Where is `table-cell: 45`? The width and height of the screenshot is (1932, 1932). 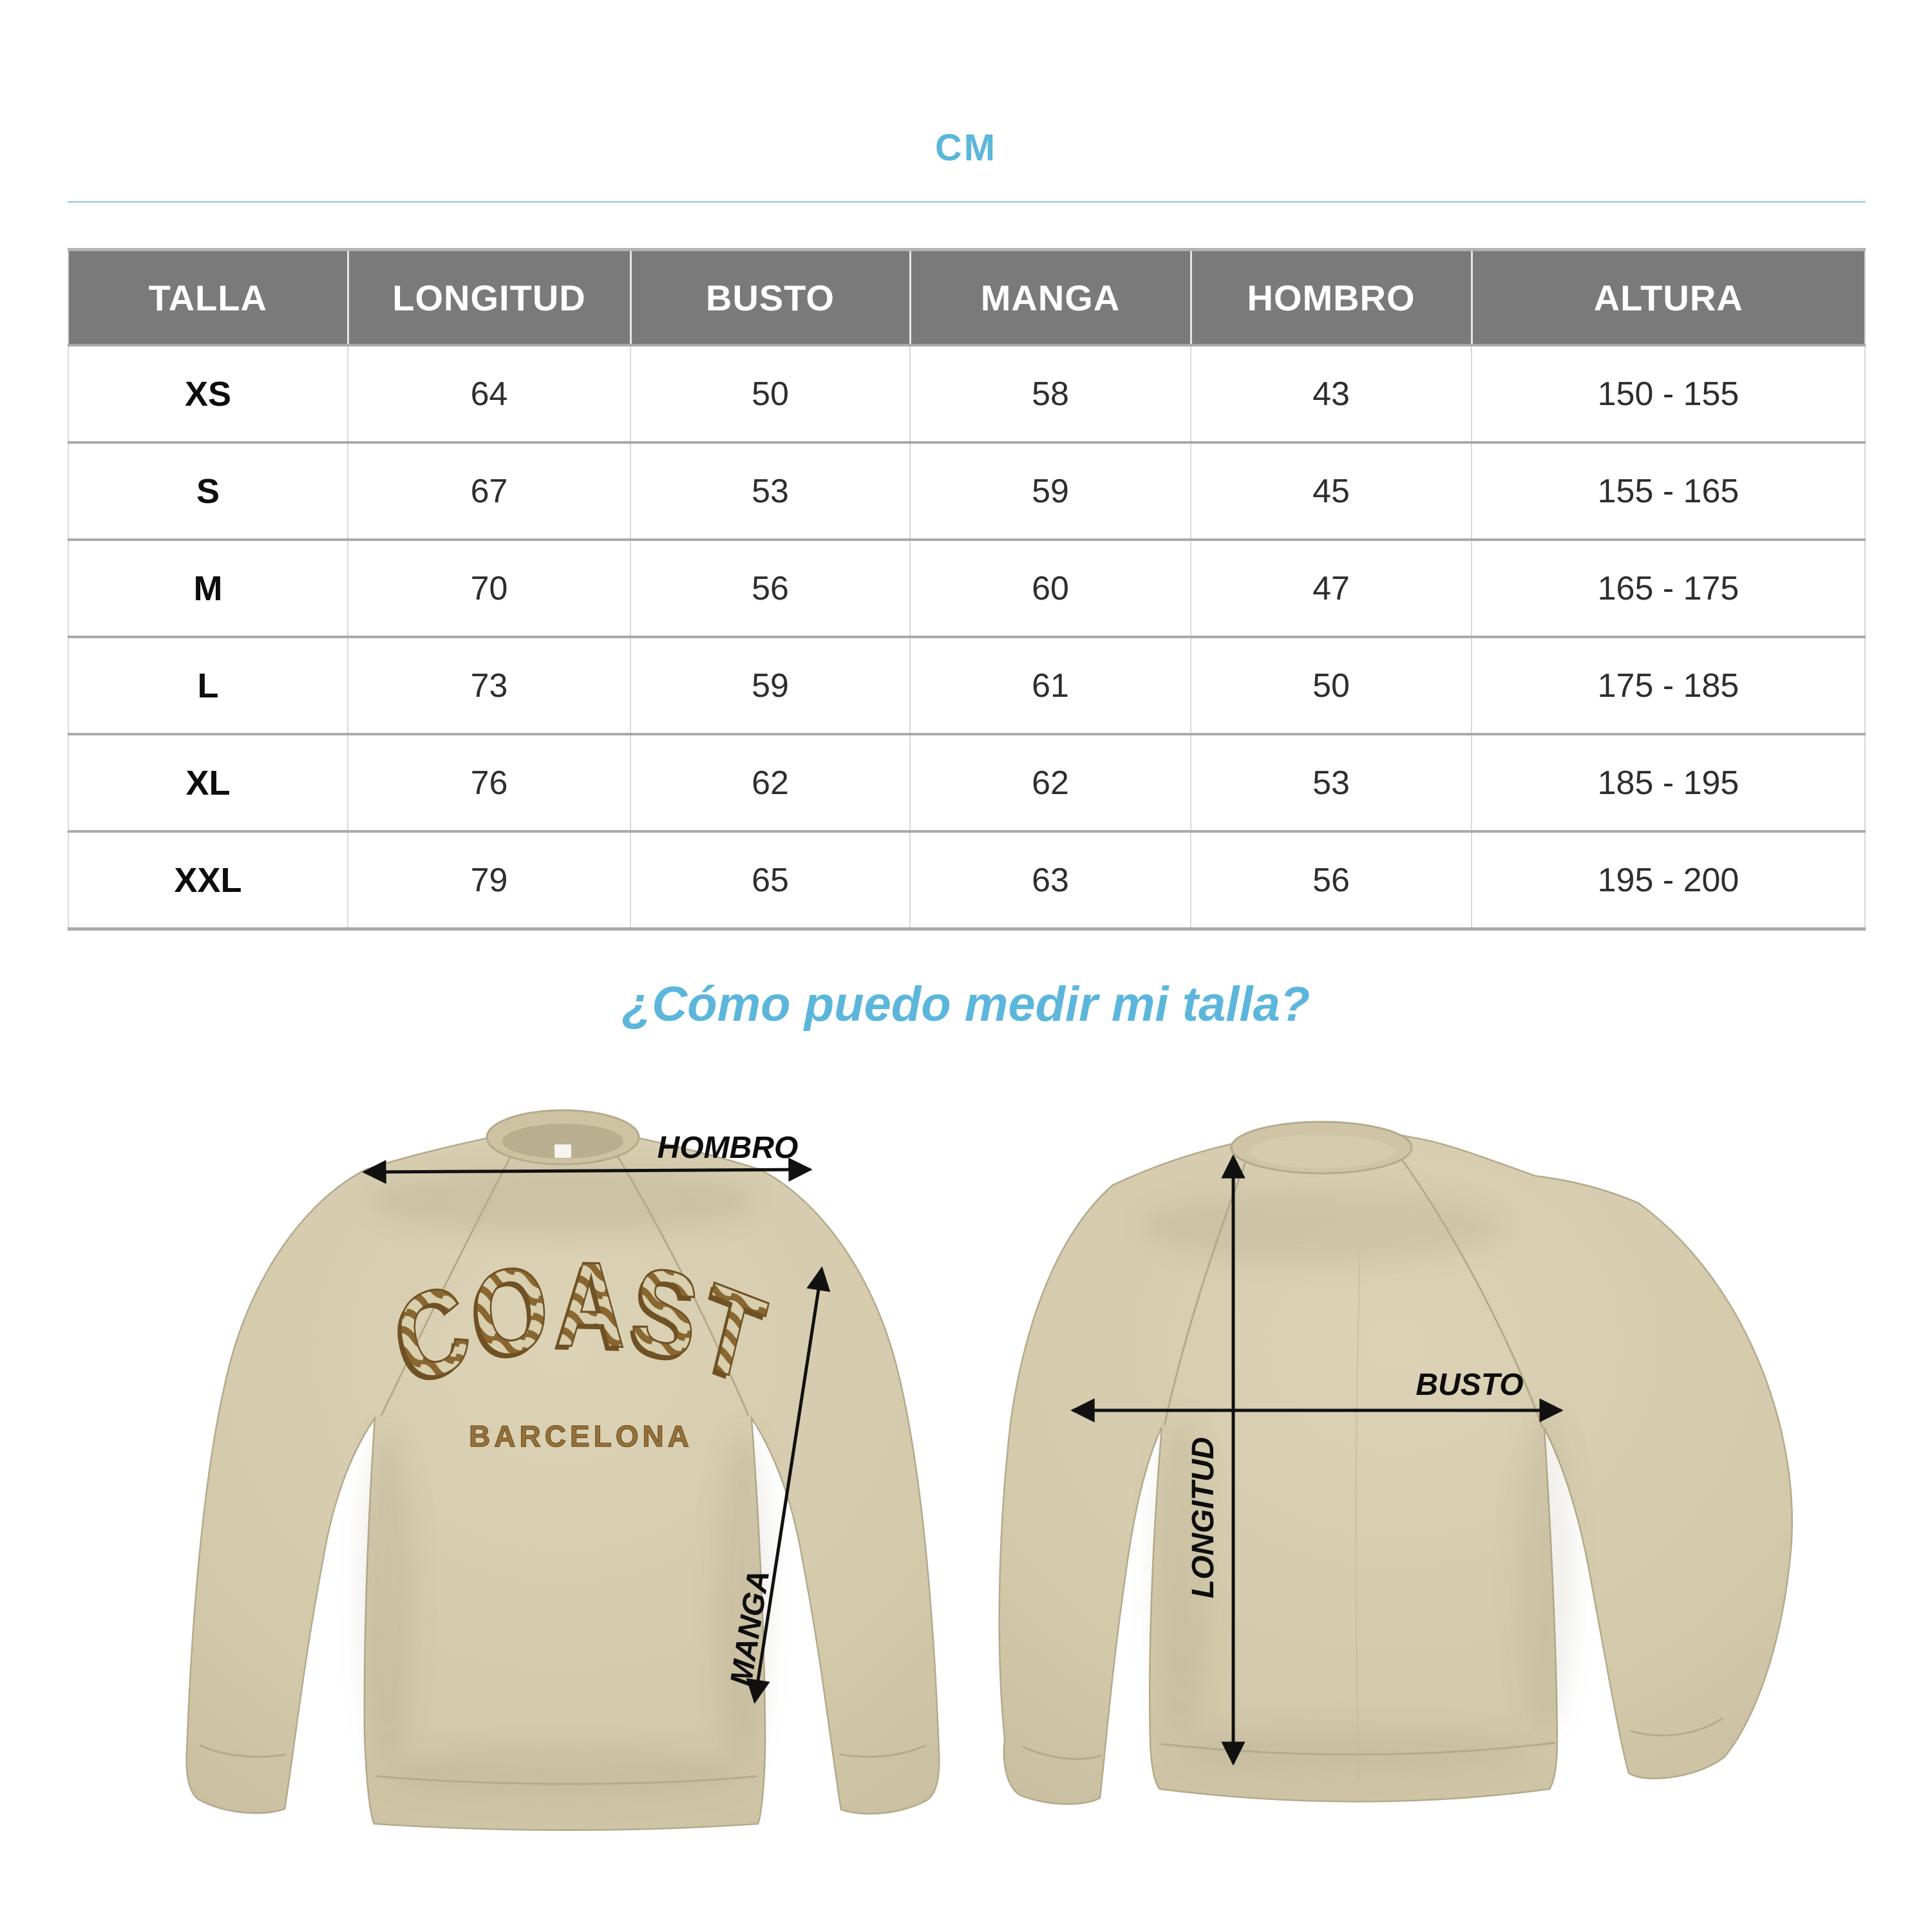 table-cell: 45 is located at coordinates (1331, 491).